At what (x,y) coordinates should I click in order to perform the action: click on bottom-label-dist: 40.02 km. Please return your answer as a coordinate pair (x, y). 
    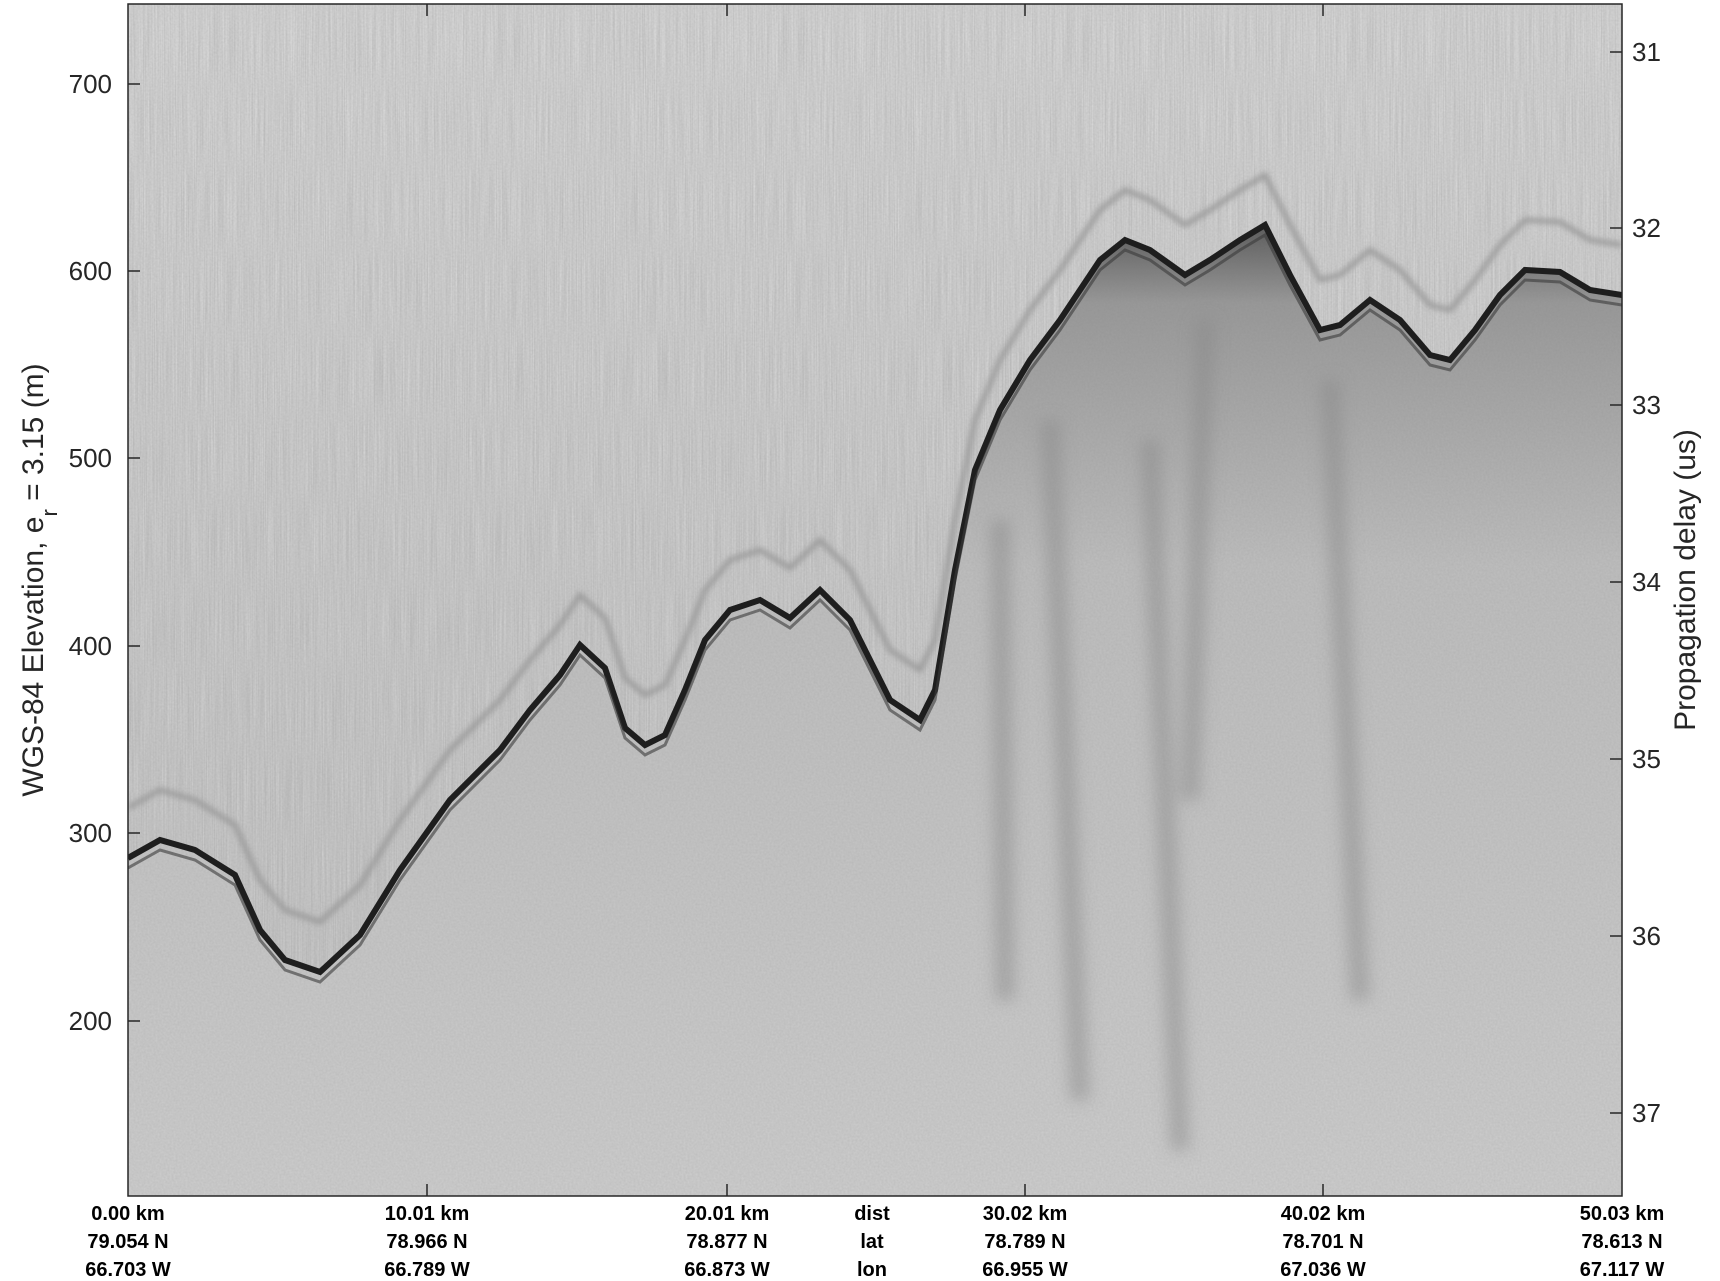
    Looking at the image, I should click on (1323, 1214).